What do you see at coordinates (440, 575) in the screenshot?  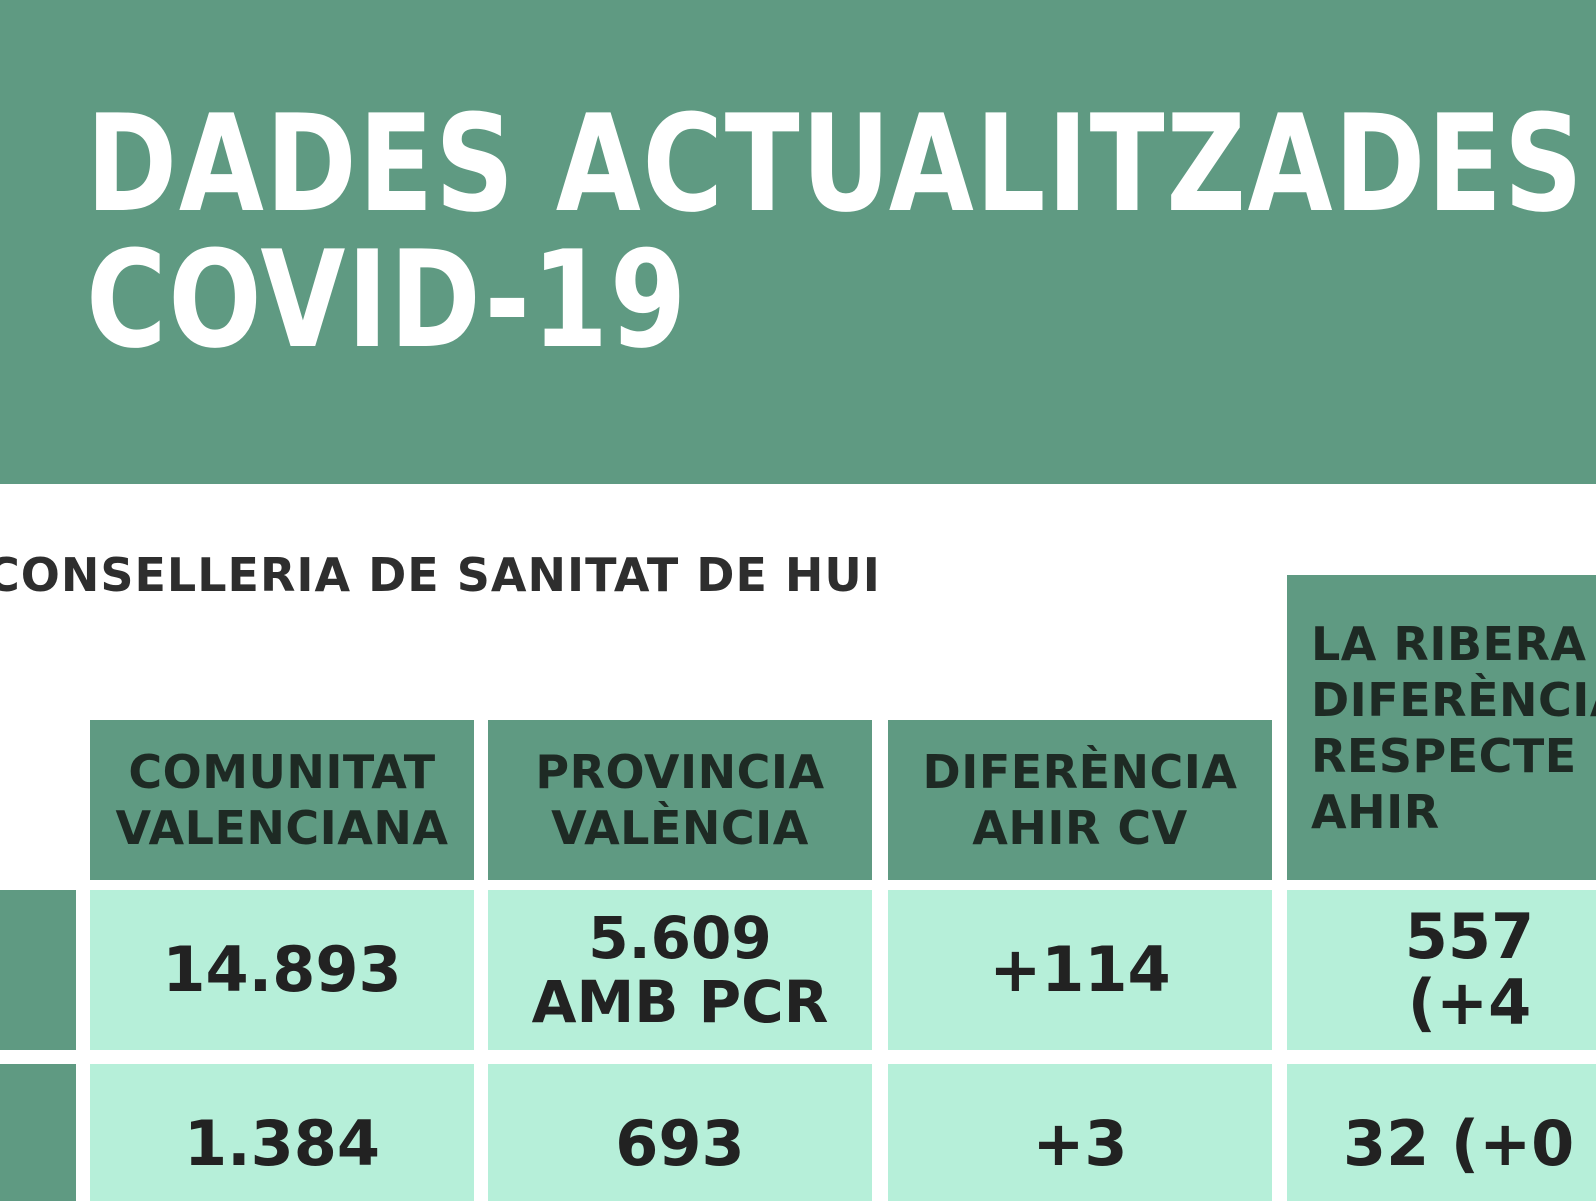 I see `source-text: CONSELLERIA DE SANITAT DE HUI` at bounding box center [440, 575].